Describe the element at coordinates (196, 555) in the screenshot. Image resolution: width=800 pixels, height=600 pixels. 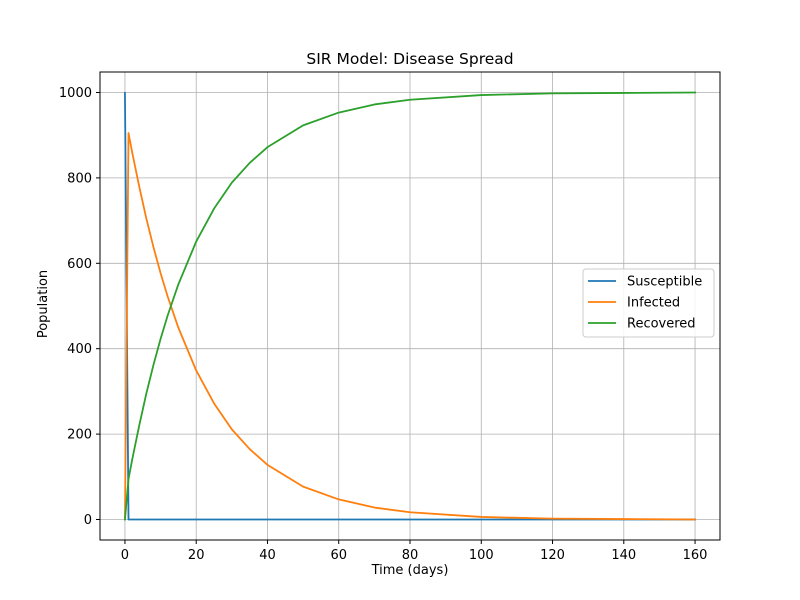
I see `x-tick-label-1: 20` at that location.